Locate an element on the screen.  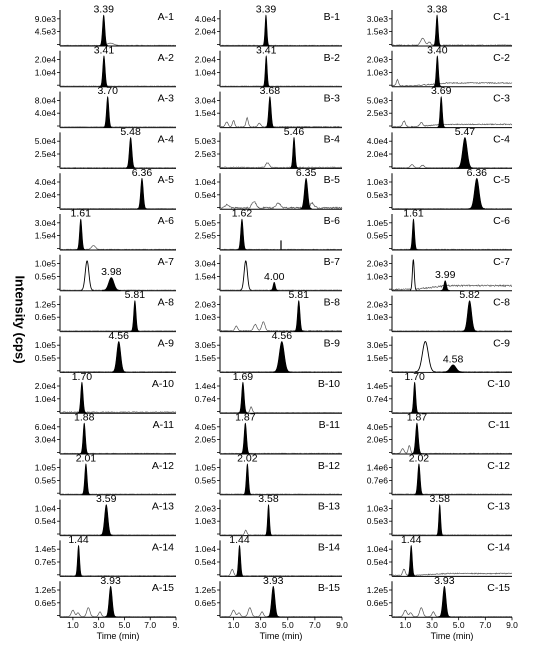
panel-a-4: 5.0e4 2.5e4 5.48 A-4 is located at coordinates (106, 147).